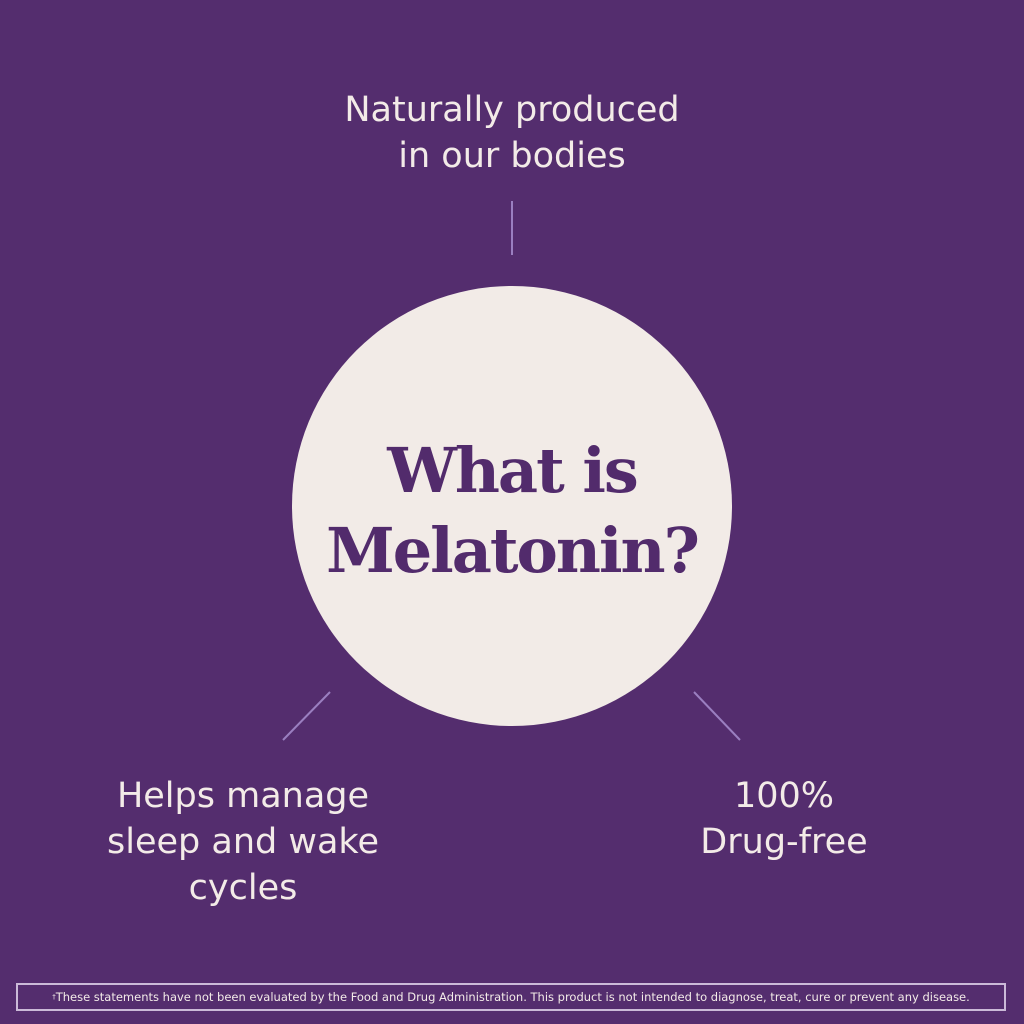 Image resolution: width=1024 pixels, height=1024 pixels. Describe the element at coordinates (512, 133) in the screenshot. I see `fact-naturally-produced: Naturally produced in our bodies` at that location.